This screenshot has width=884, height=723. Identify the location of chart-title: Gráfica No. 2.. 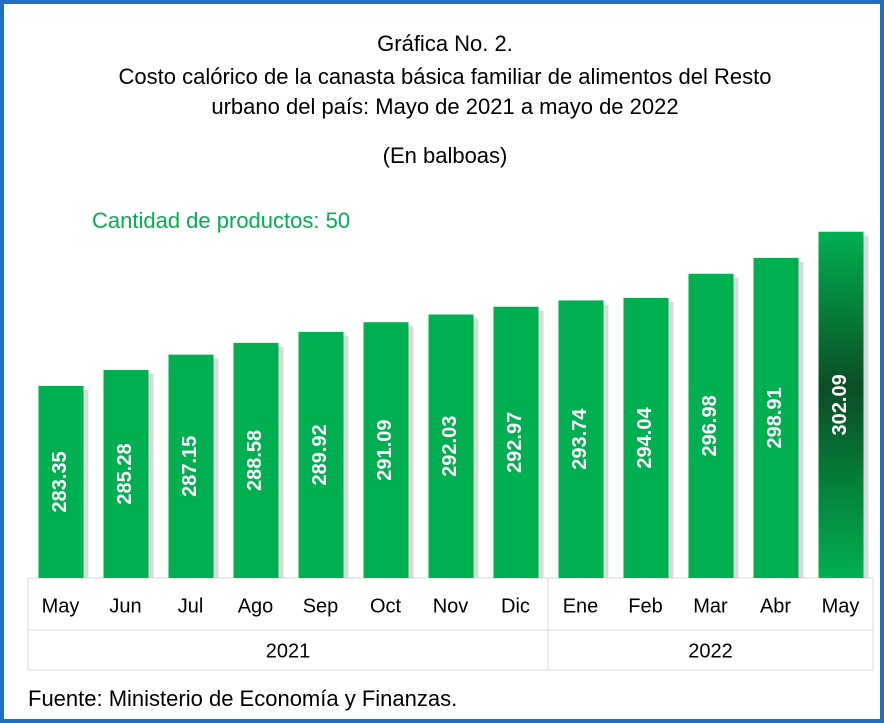
(445, 43).